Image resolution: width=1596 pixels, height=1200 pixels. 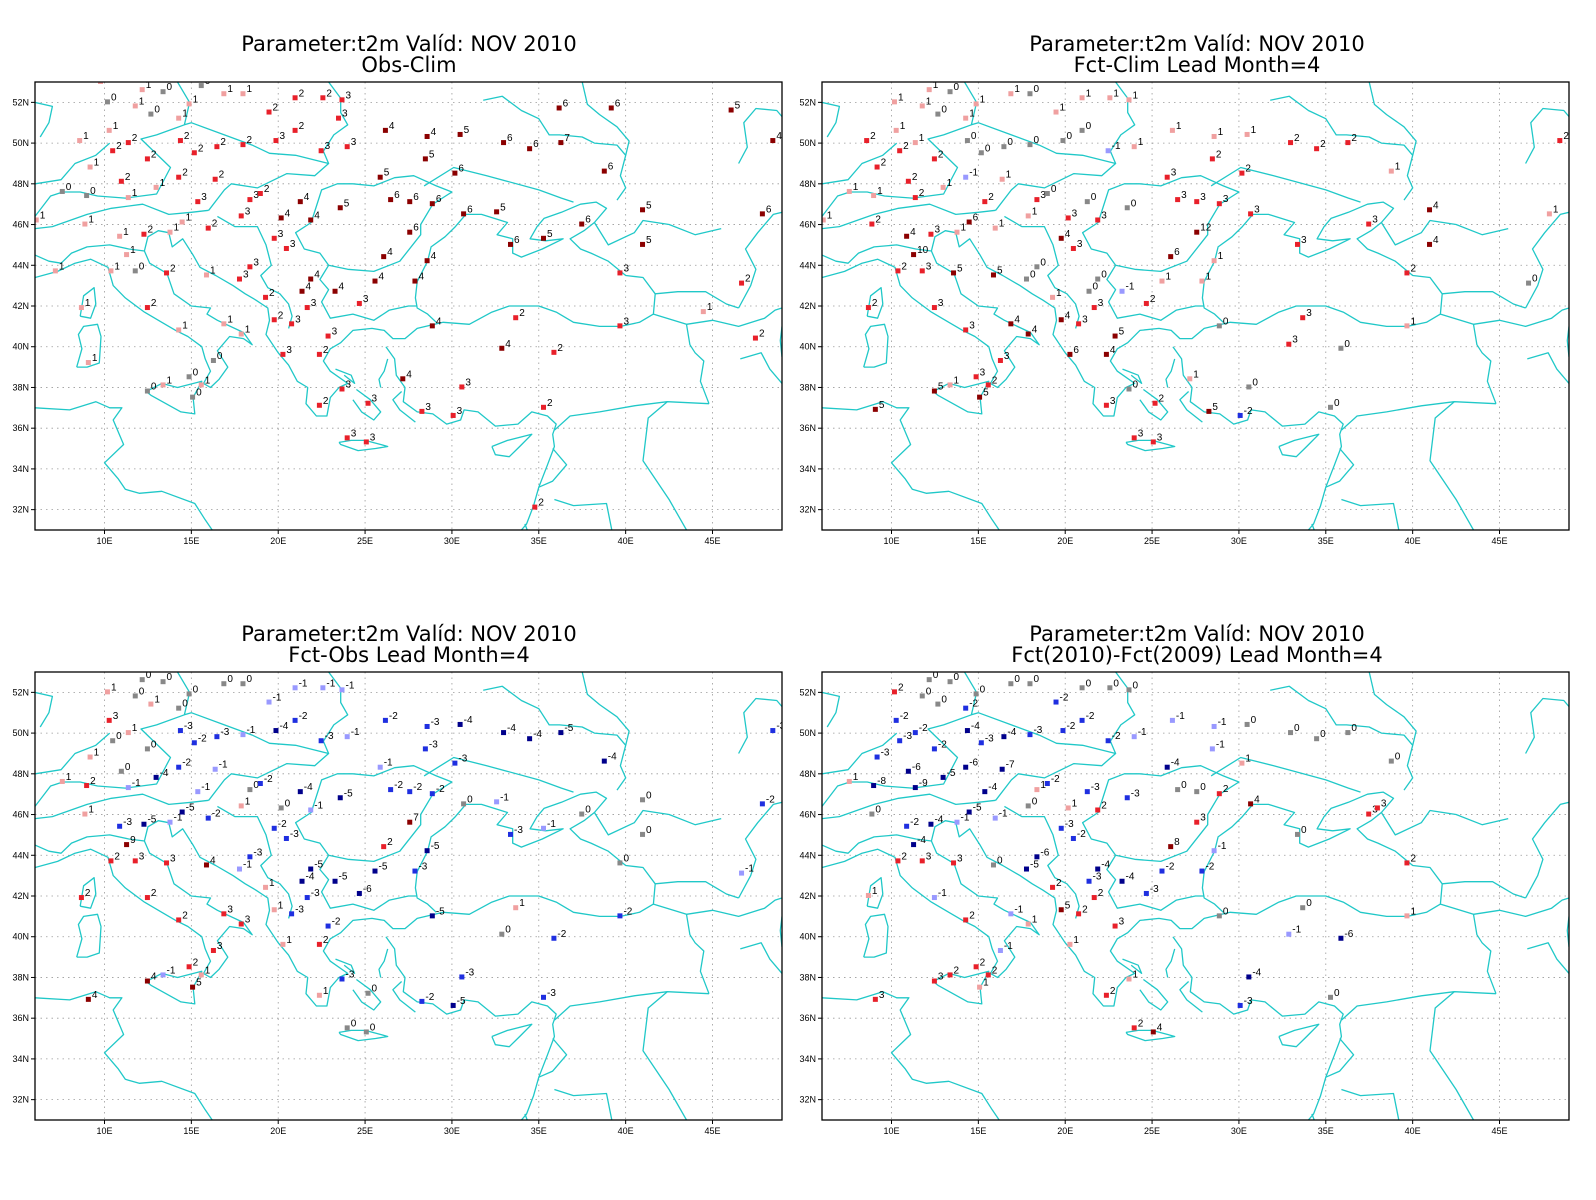 I want to click on x-tick-label: 25E, so click(x=365, y=1131).